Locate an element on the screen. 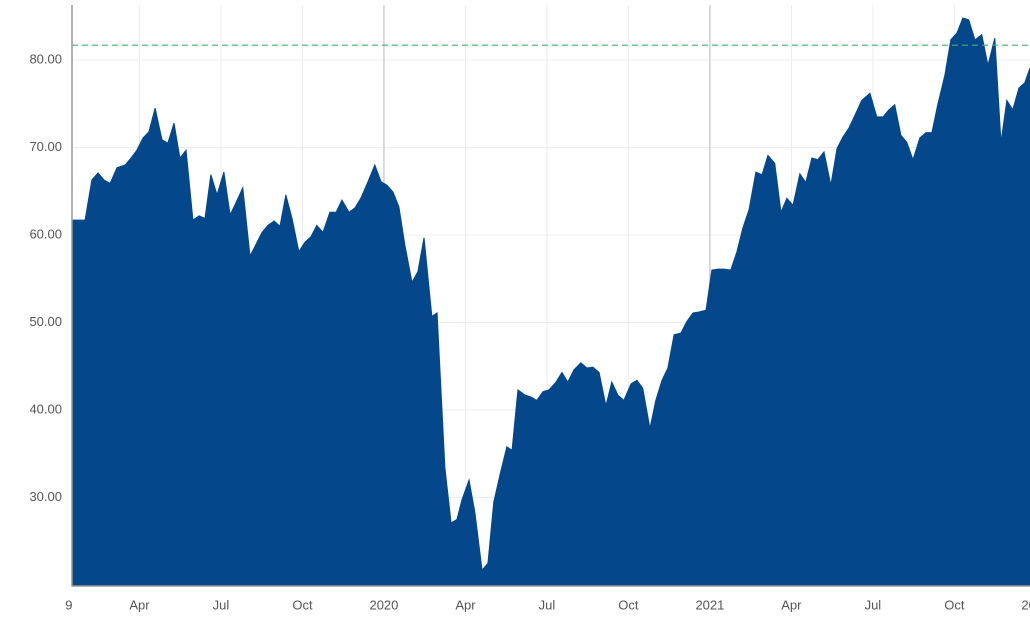  y-tick-label: 80.00 is located at coordinates (45, 58).